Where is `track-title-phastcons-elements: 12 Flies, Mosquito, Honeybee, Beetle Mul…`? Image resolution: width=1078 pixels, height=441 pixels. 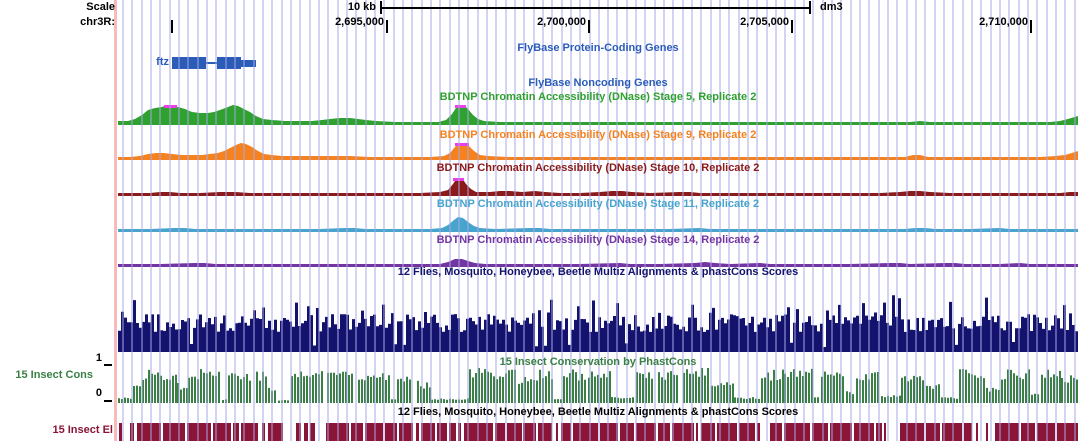
track-title-phastcons-elements: 12 Flies, Mosquito, Honeybee, Beetle Mul… is located at coordinates (598, 412).